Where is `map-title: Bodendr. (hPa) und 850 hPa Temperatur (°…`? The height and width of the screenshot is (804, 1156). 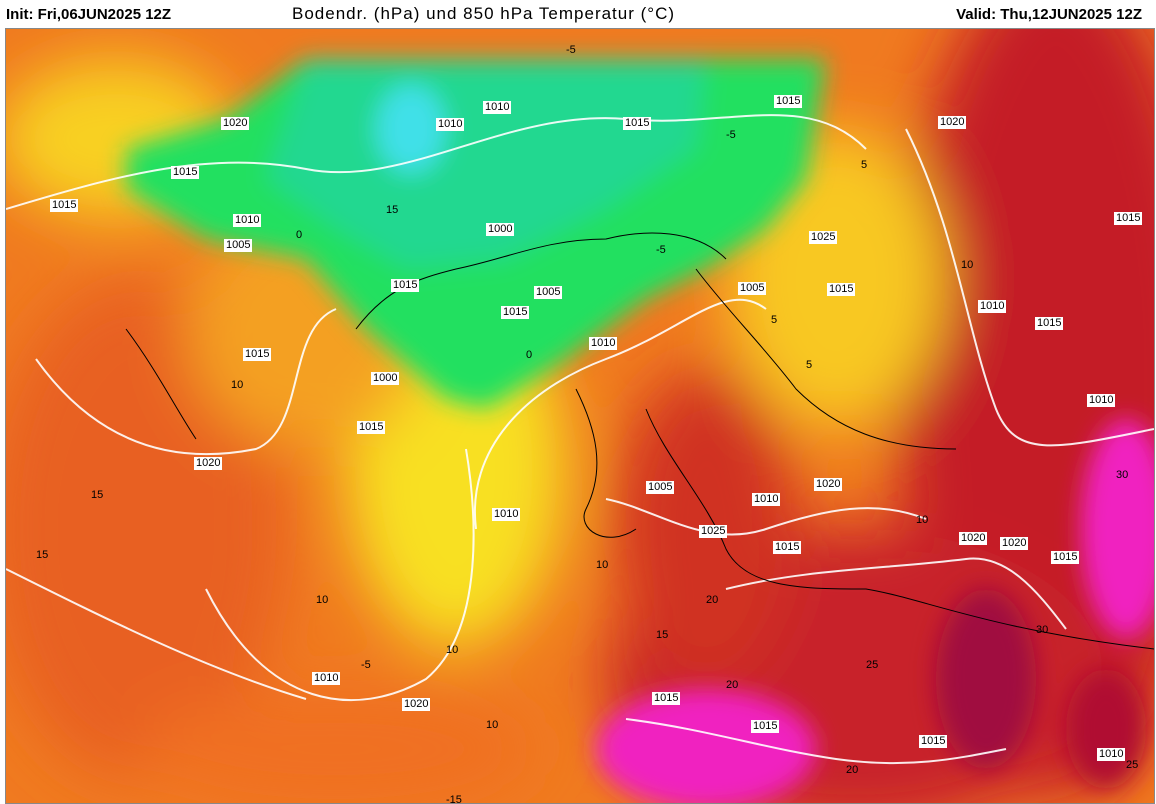 map-title: Bodendr. (hPa) und 850 hPa Temperatur (°… is located at coordinates (484, 13).